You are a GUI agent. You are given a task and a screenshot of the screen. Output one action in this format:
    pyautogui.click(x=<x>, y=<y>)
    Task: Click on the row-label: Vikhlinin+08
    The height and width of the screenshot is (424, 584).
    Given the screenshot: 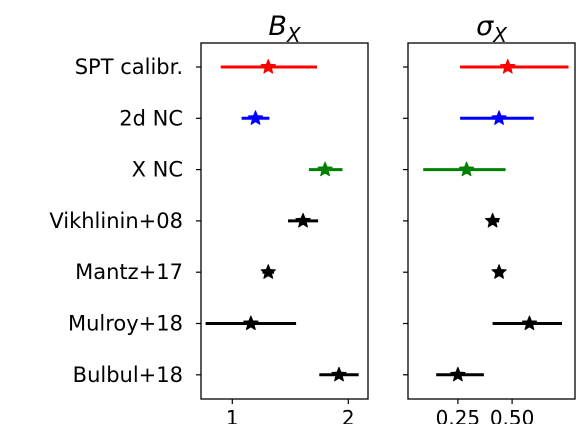 What is the action you would take?
    pyautogui.click(x=116, y=221)
    